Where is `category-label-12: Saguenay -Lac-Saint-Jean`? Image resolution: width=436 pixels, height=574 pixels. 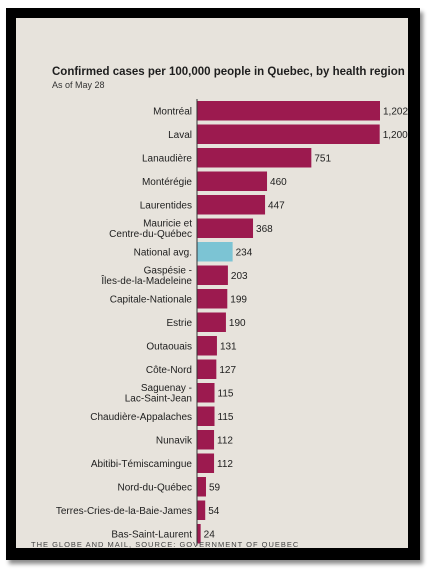 category-label-12: Saguenay -Lac-Saint-Jean is located at coordinates (158, 394).